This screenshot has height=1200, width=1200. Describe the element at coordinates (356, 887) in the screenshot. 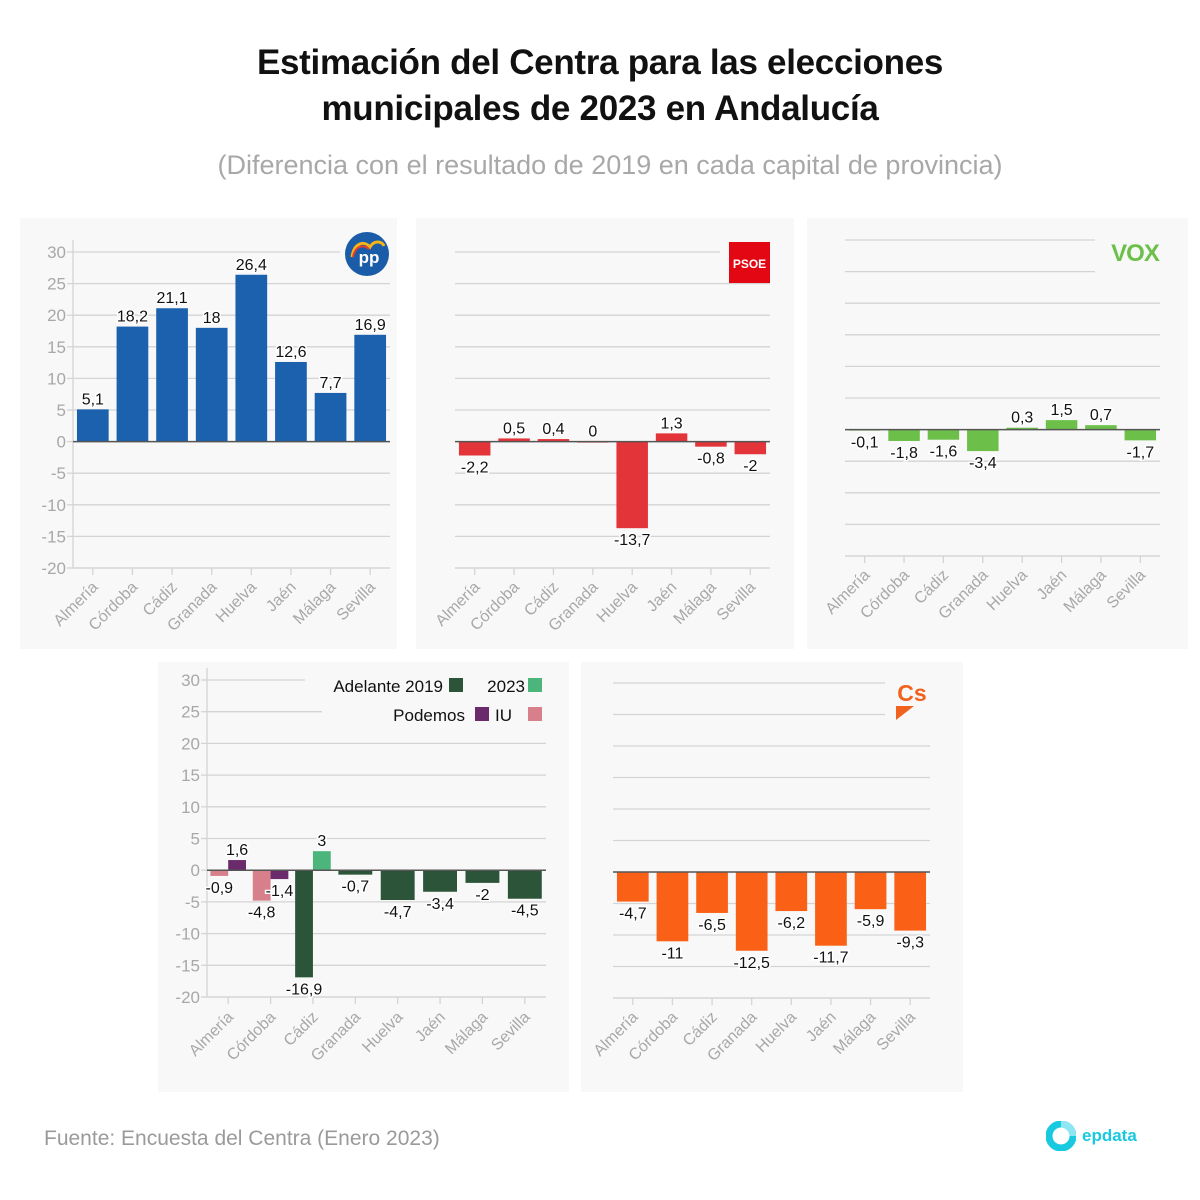

I see `data-label: -0,7` at that location.